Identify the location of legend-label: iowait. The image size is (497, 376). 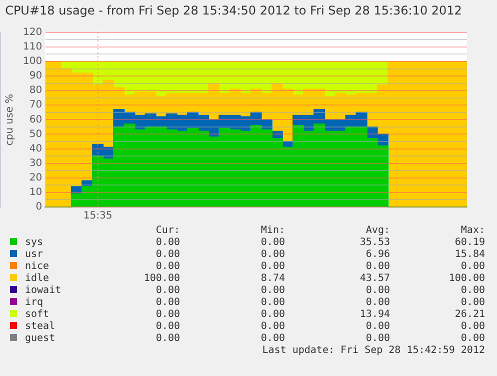
(43, 291).